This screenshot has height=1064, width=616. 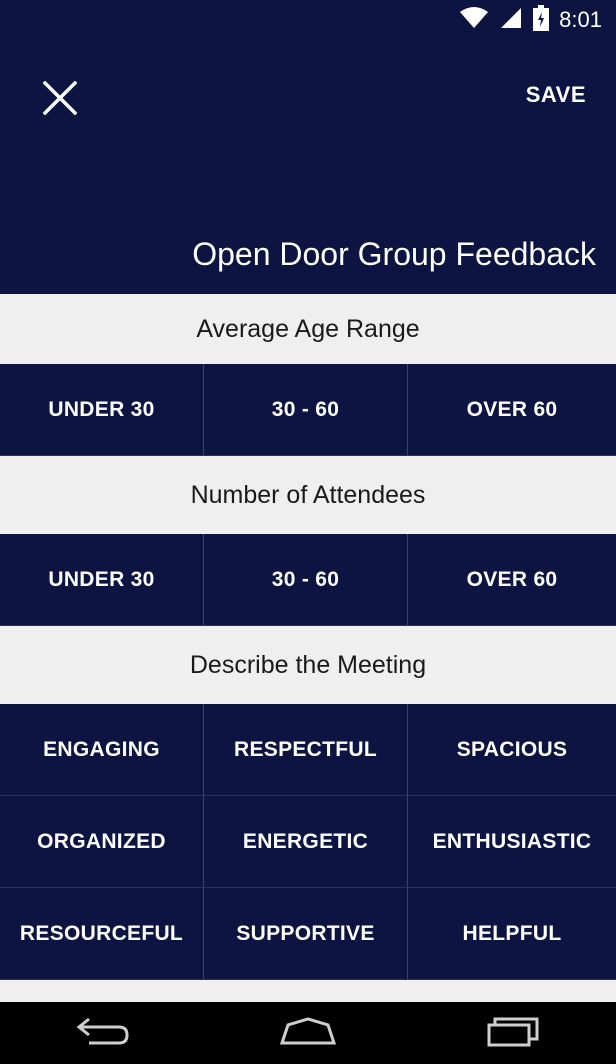 I want to click on recents-button, so click(x=513, y=1033).